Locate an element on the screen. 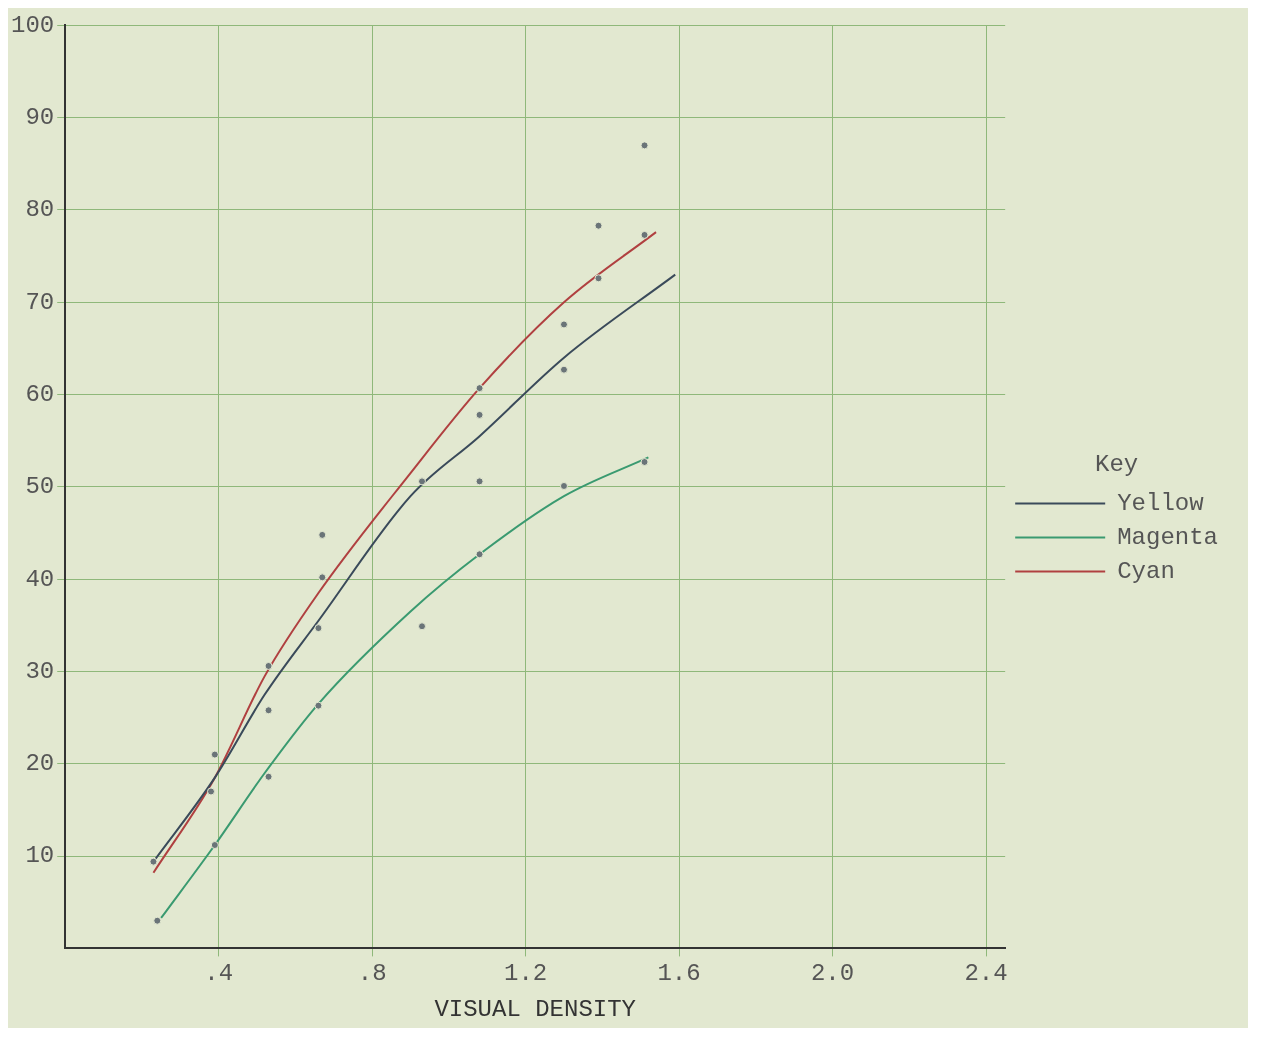 This screenshot has height=1046, width=1262. x-tick-label: .4 is located at coordinates (219, 974).